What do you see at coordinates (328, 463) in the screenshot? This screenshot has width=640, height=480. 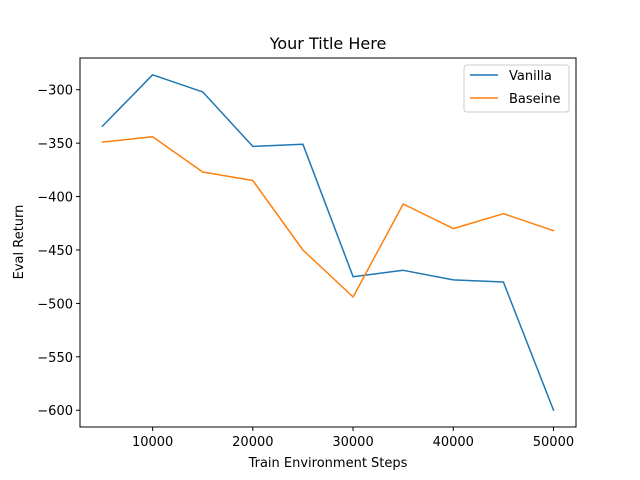 I see `x-axis-title: Train Environment Steps` at bounding box center [328, 463].